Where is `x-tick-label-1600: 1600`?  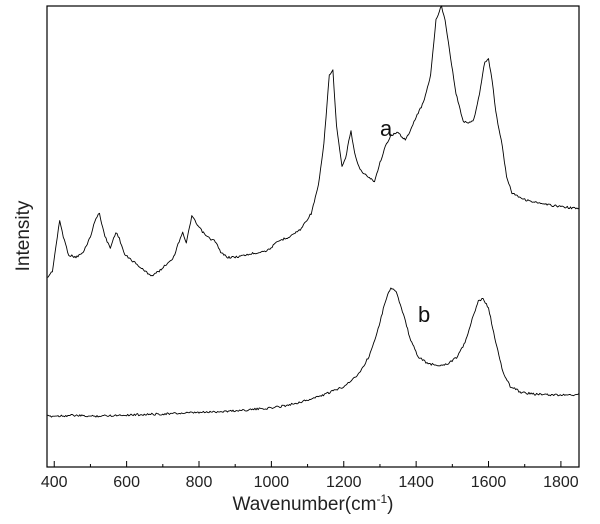 x-tick-label-1600: 1600 is located at coordinates (489, 482).